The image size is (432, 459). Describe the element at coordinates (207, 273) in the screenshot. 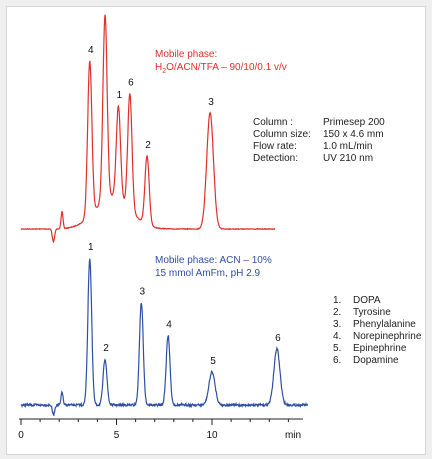

I see `bottom-mobile-phase-buffer: 15 mmol AmFm, pH 2.9` at that location.